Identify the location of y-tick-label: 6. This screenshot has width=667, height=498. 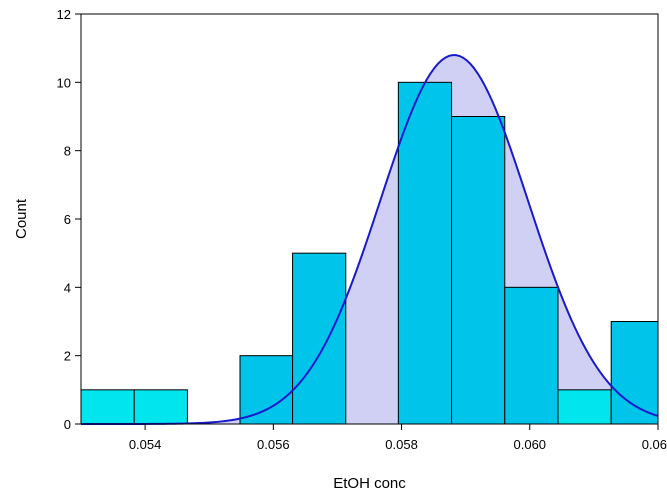
(67, 219).